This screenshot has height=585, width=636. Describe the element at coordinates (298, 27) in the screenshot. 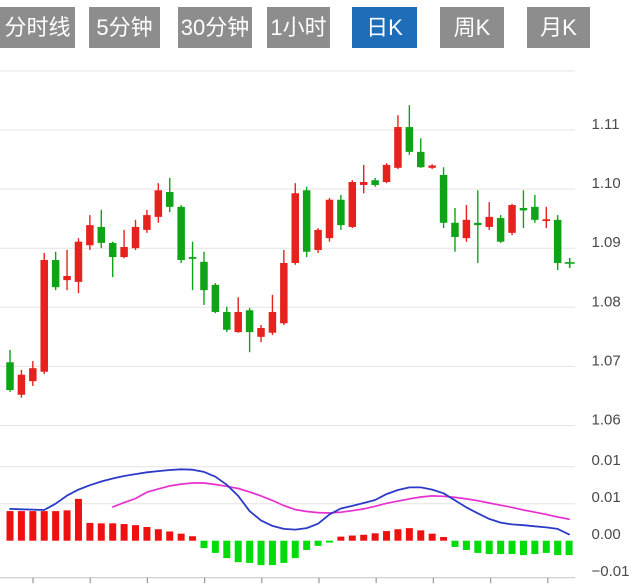

I see `tab-1hour: 1小时` at that location.